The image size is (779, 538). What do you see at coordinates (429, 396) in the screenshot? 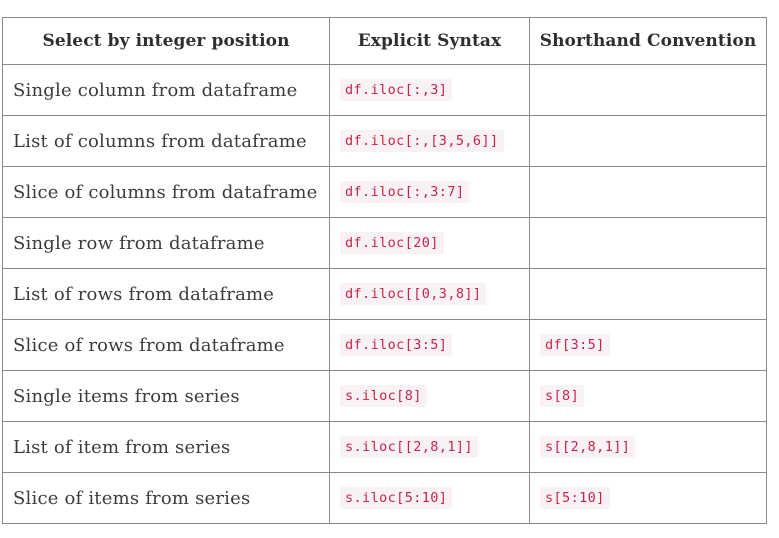
I see `explicit-cell: s.iloc[8]` at bounding box center [429, 396].